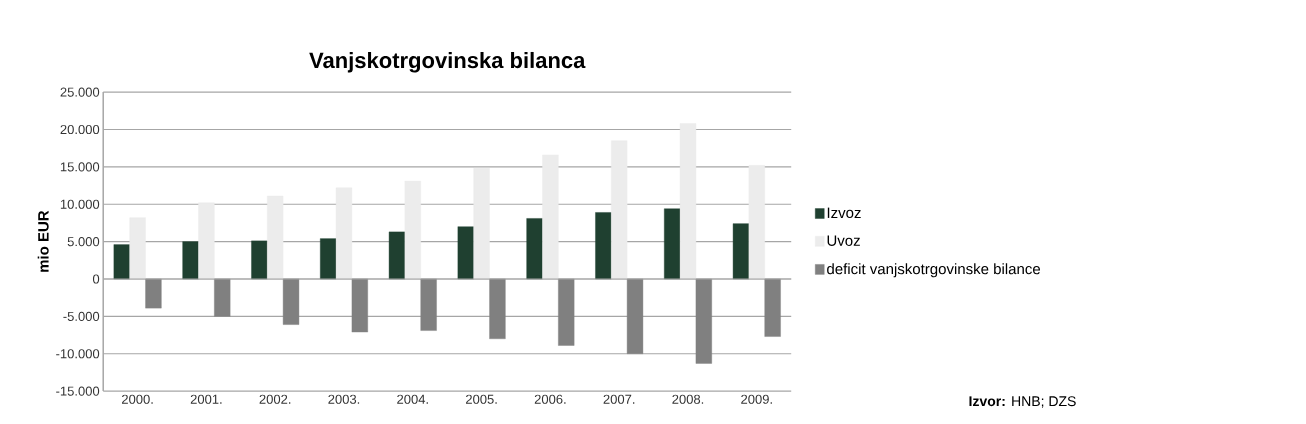  Describe the element at coordinates (78, 391) in the screenshot. I see `y-tick-label: -15.000` at that location.